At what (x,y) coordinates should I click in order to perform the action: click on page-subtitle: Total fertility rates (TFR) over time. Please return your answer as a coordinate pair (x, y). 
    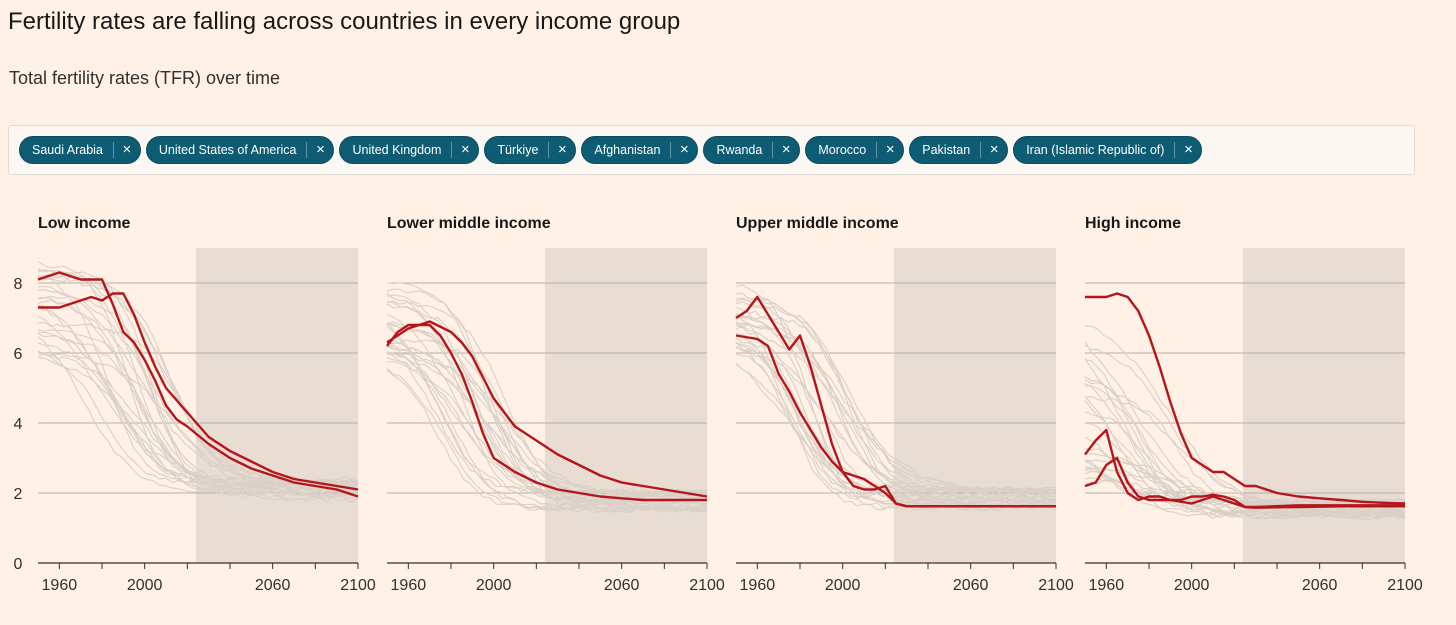
    Looking at the image, I should click on (145, 78).